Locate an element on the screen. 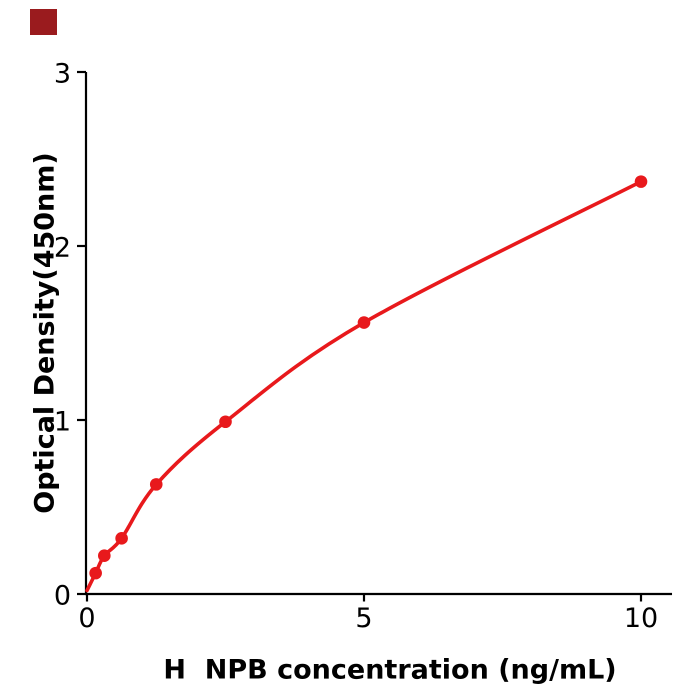  y-tick-label: 1 is located at coordinates (62, 422).